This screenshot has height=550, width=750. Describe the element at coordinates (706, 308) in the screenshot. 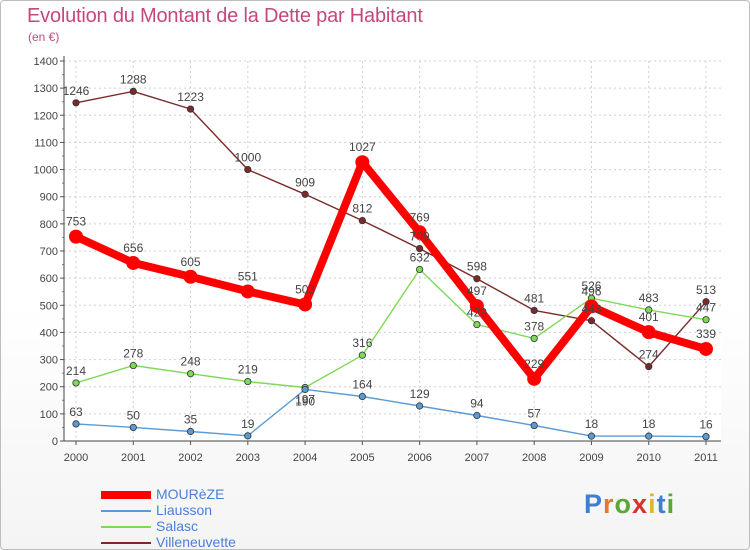

I see `data-label: 447` at that location.